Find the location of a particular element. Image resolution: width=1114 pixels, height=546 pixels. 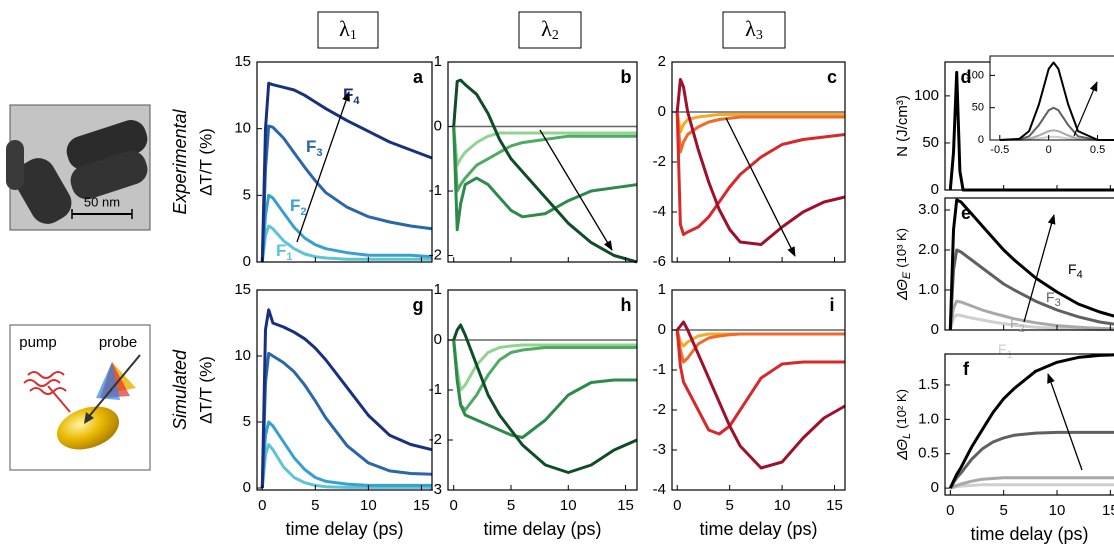

y-tick-label: 3.0 is located at coordinates (928, 209).